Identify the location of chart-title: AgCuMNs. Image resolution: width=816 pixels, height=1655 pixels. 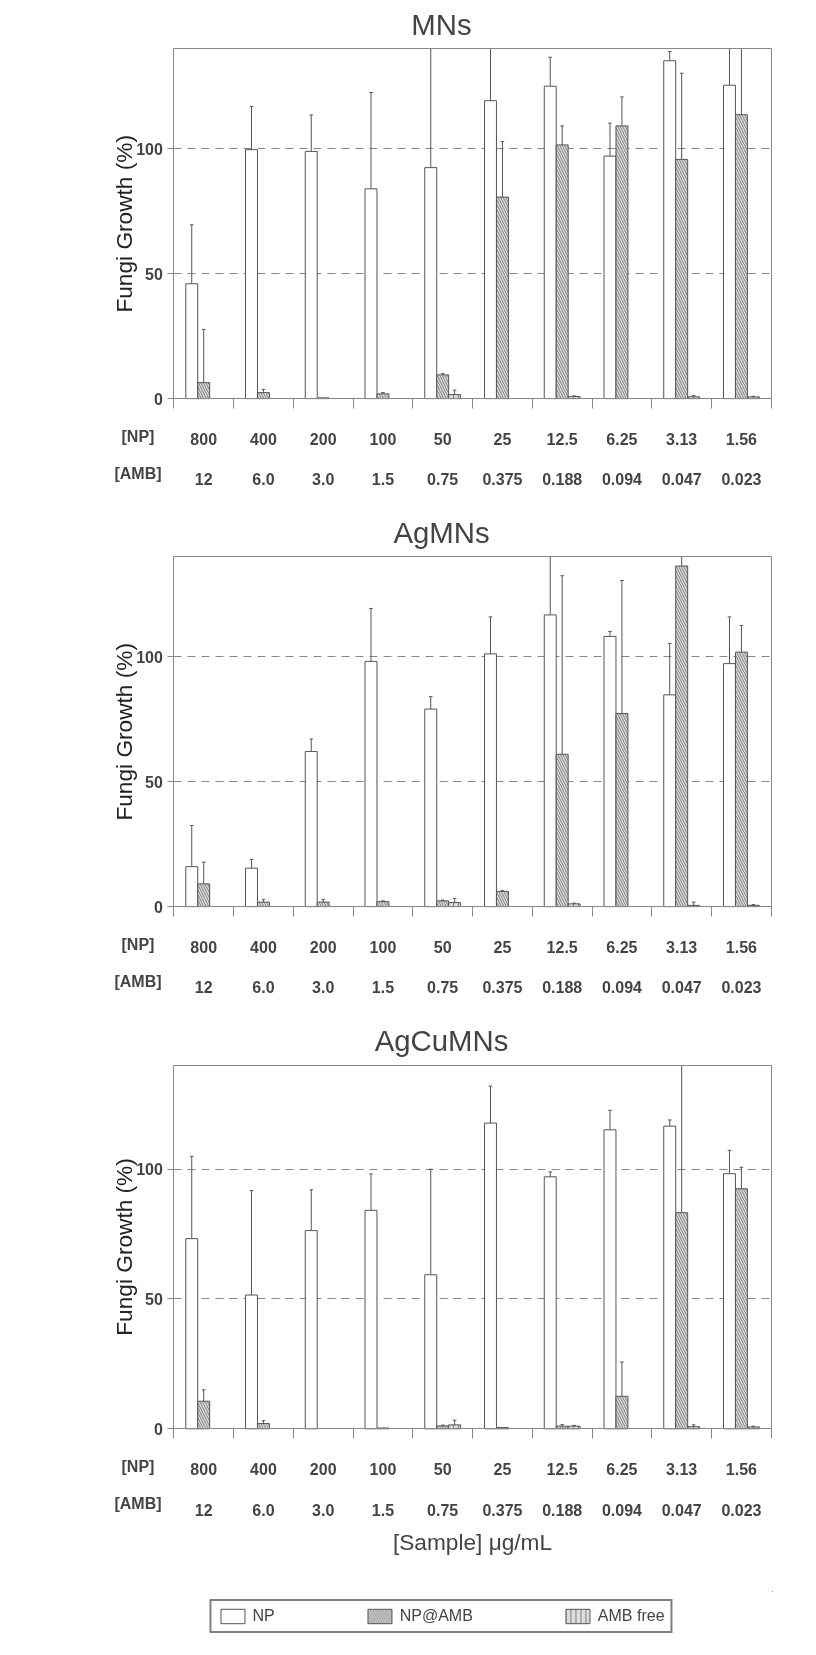
(441, 1040).